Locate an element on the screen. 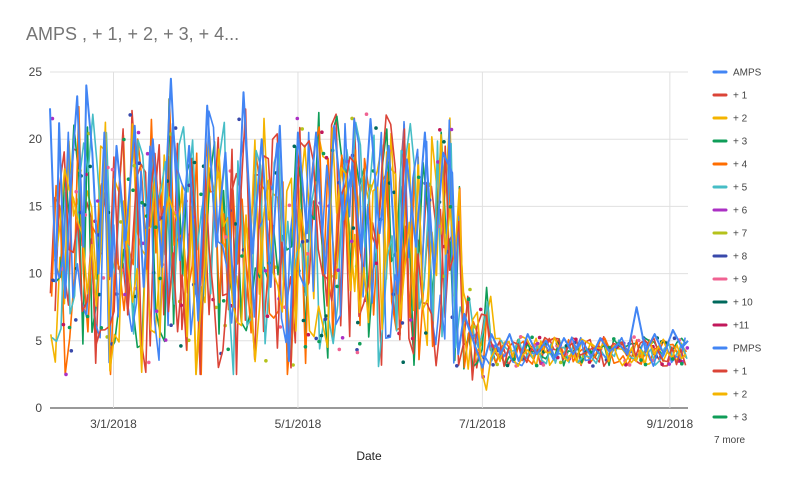  legend-item: + 9 is located at coordinates (730, 280).